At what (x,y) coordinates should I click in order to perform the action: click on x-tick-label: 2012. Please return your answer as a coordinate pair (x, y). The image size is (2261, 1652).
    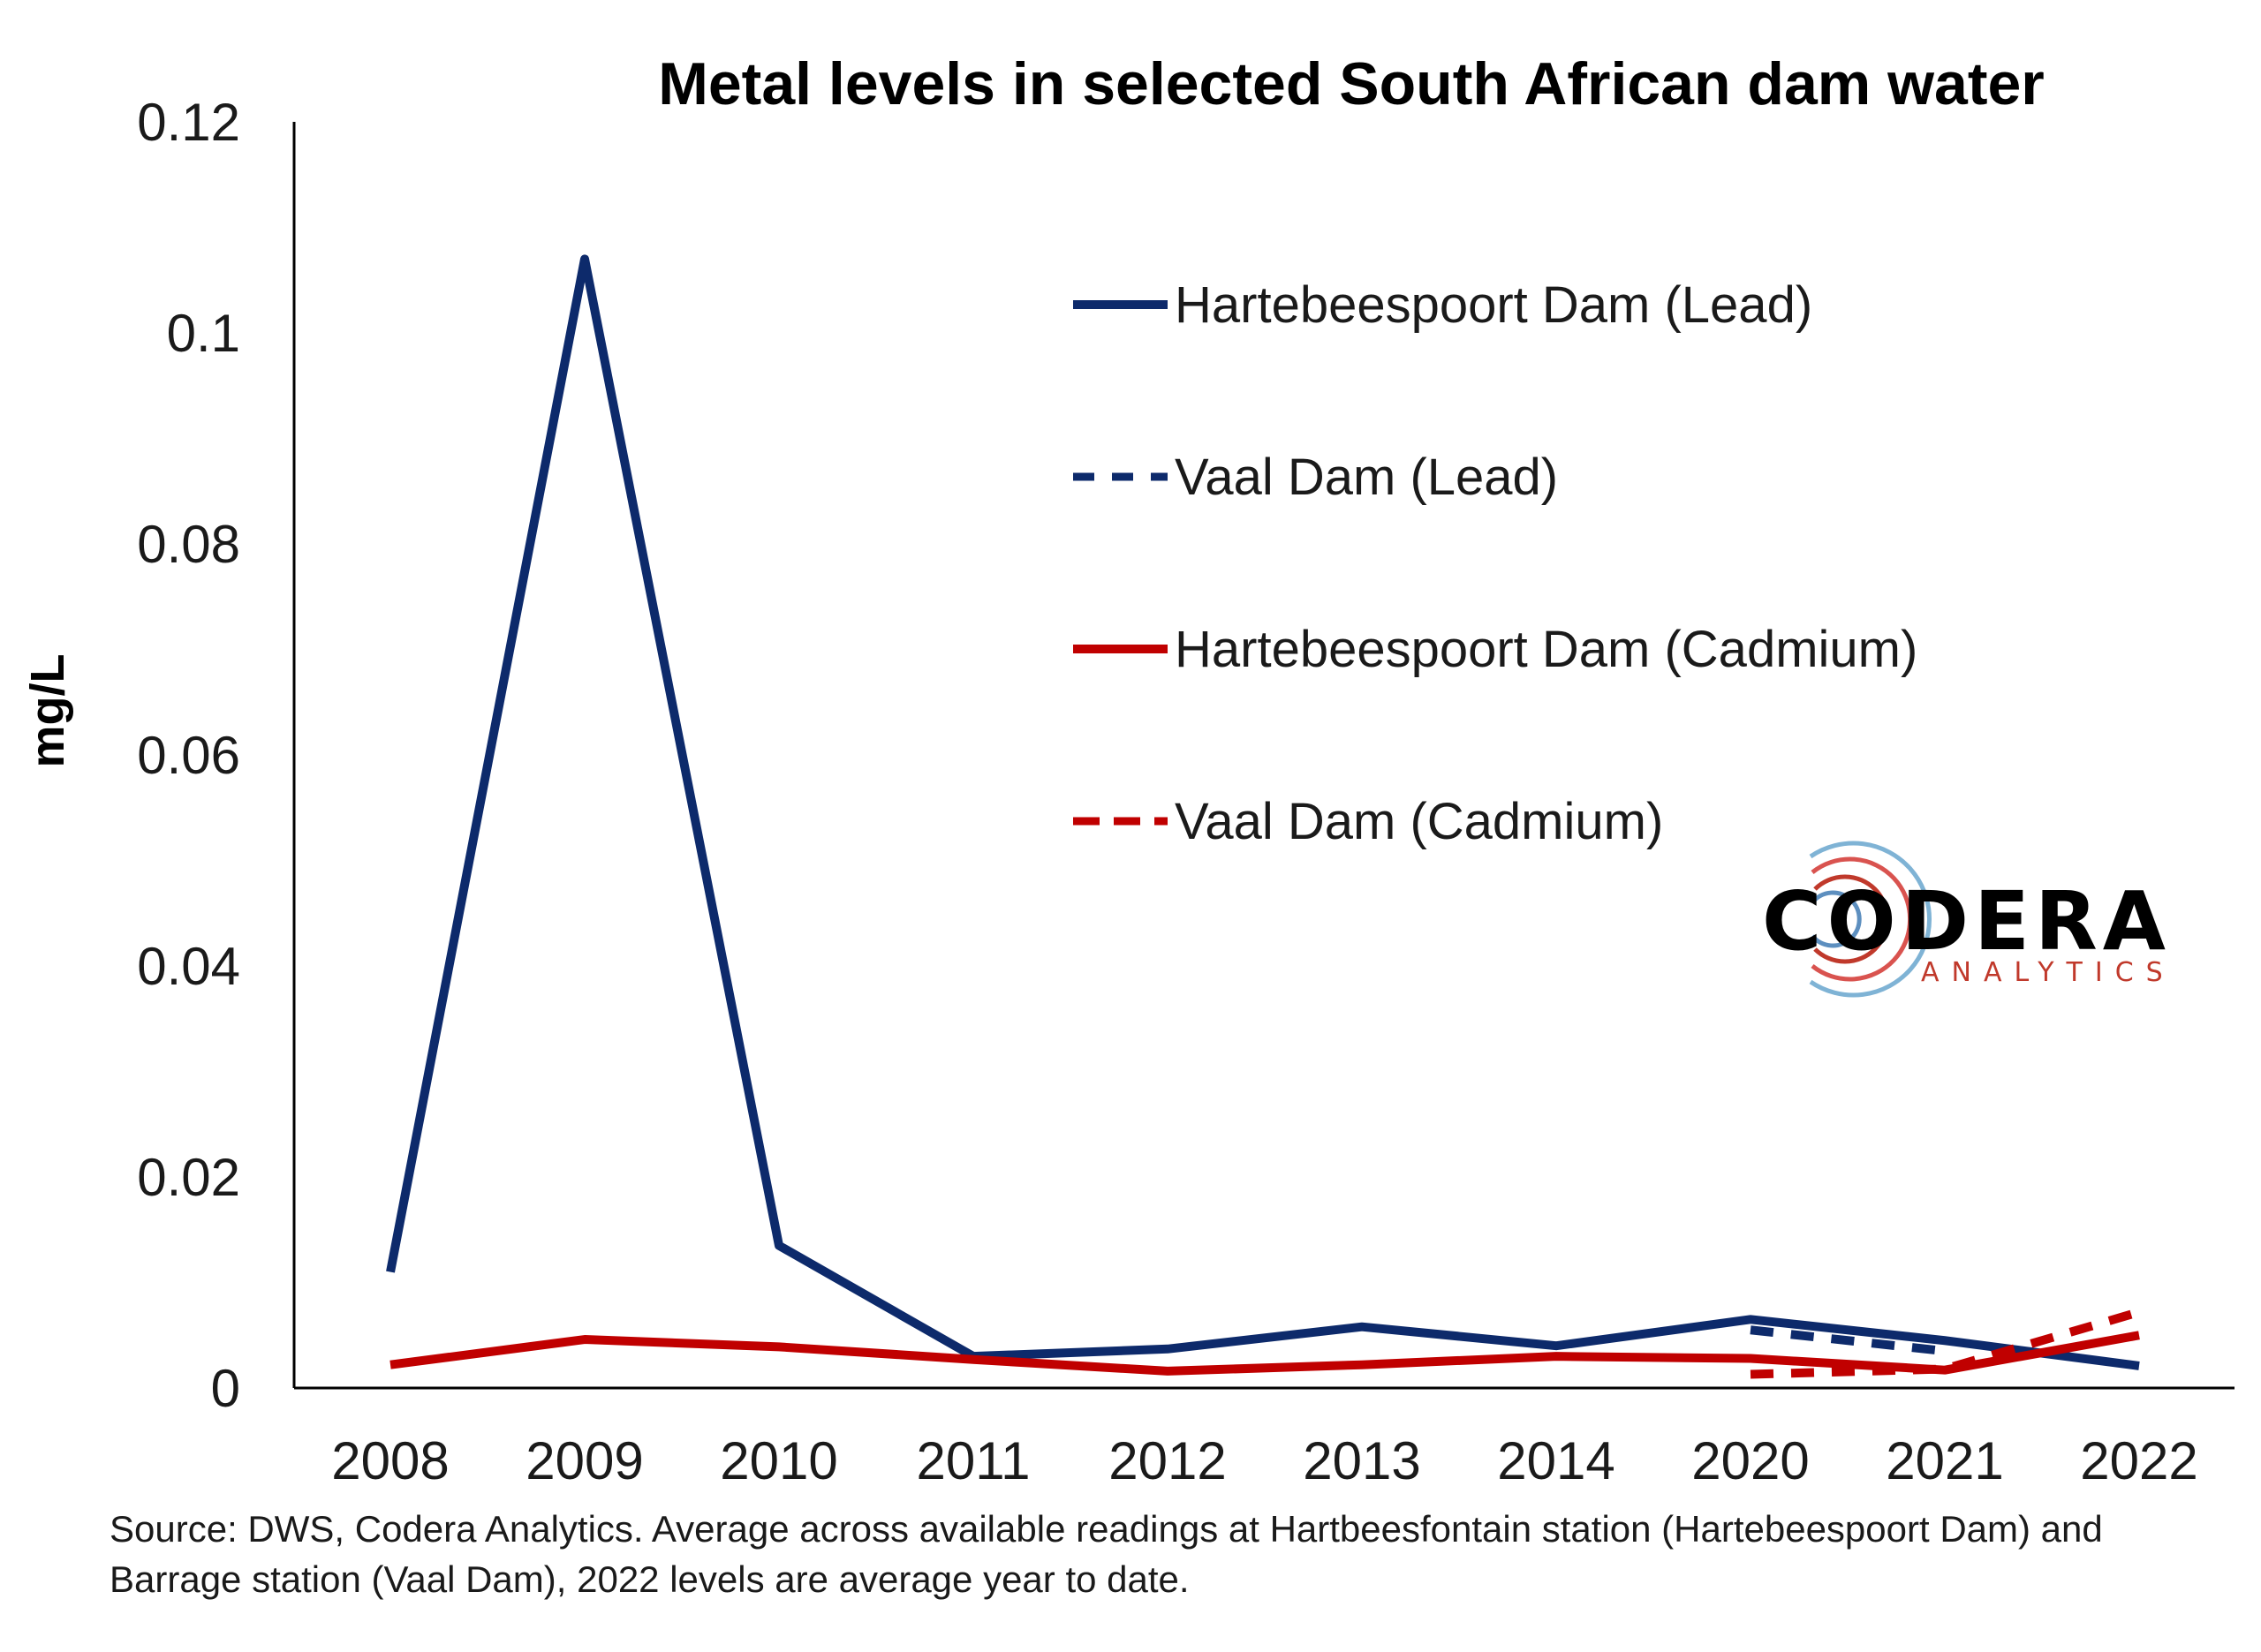
    Looking at the image, I should click on (1167, 1460).